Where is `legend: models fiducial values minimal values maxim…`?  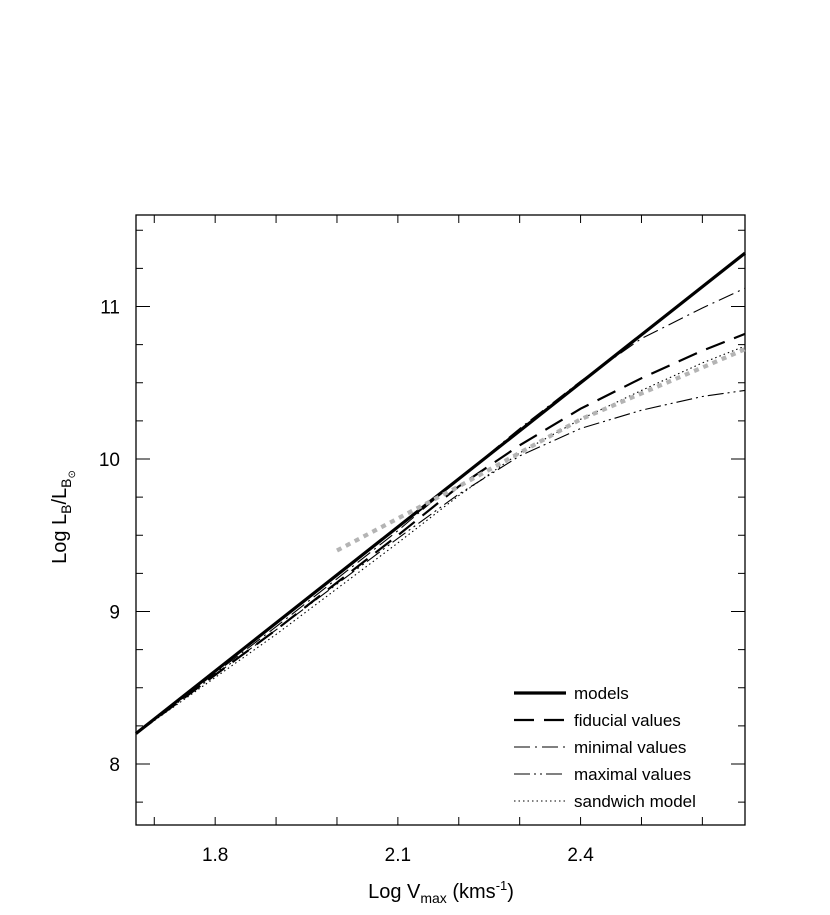 legend: models fiducial values minimal values maxim… is located at coordinates (605, 747).